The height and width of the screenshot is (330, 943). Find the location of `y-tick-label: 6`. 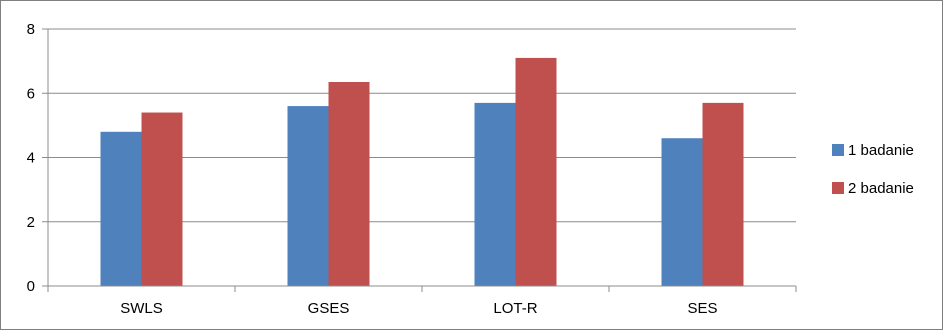

y-tick-label: 6 is located at coordinates (31, 93).